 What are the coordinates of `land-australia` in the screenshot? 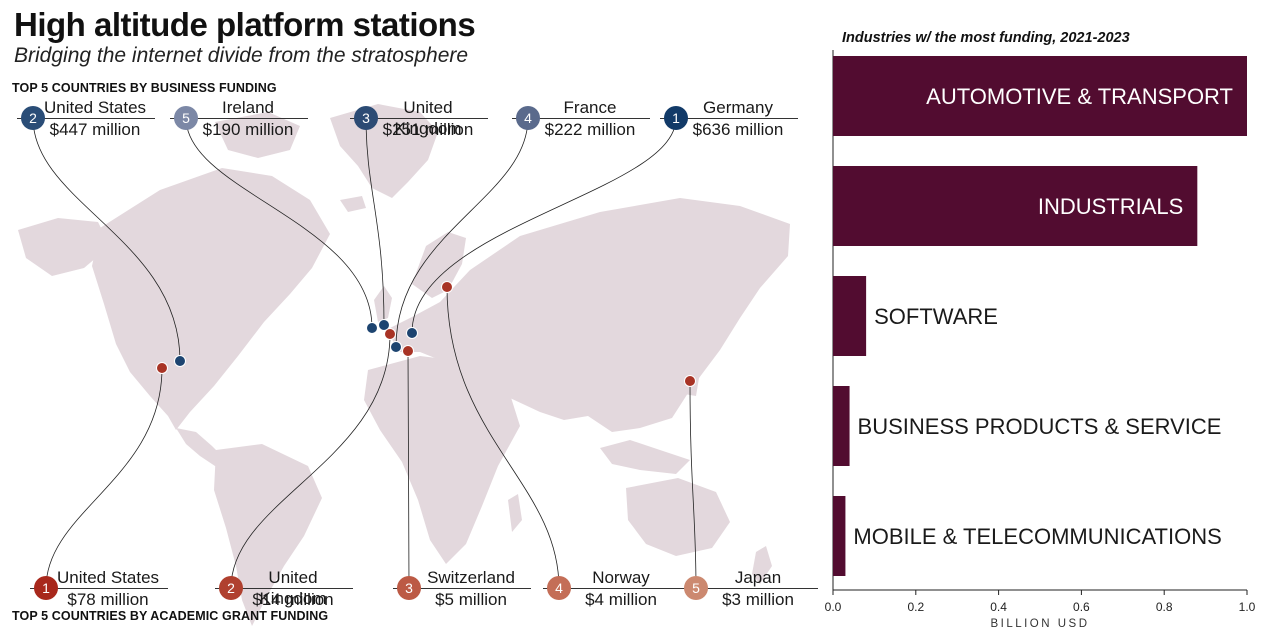 It's located at (678, 517).